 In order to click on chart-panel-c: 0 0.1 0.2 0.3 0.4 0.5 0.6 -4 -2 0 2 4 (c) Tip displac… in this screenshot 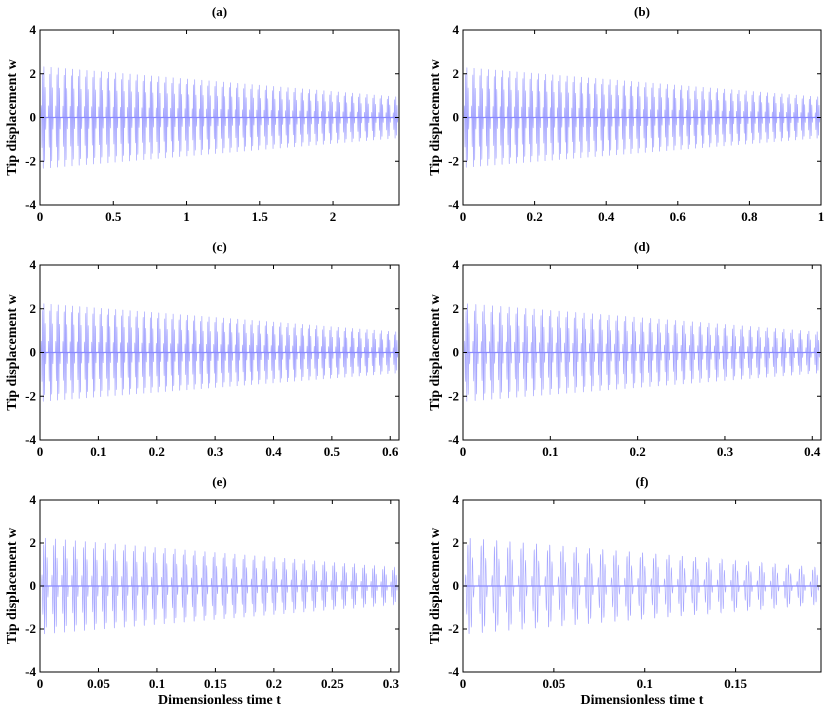, I will do `click(202, 349)`.